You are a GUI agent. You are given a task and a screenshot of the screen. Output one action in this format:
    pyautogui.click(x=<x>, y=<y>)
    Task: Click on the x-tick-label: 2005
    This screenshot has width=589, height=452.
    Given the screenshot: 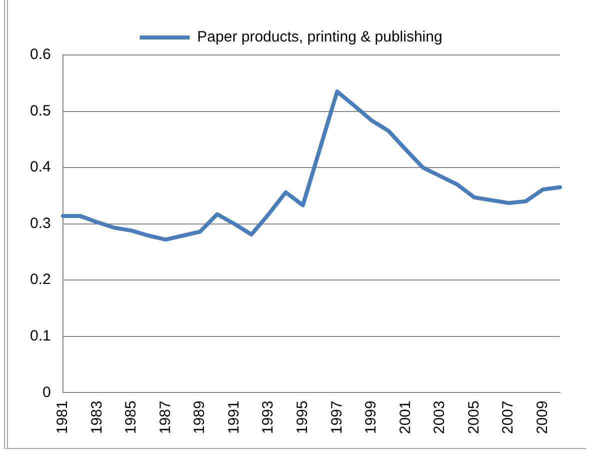 What is the action you would take?
    pyautogui.click(x=473, y=417)
    